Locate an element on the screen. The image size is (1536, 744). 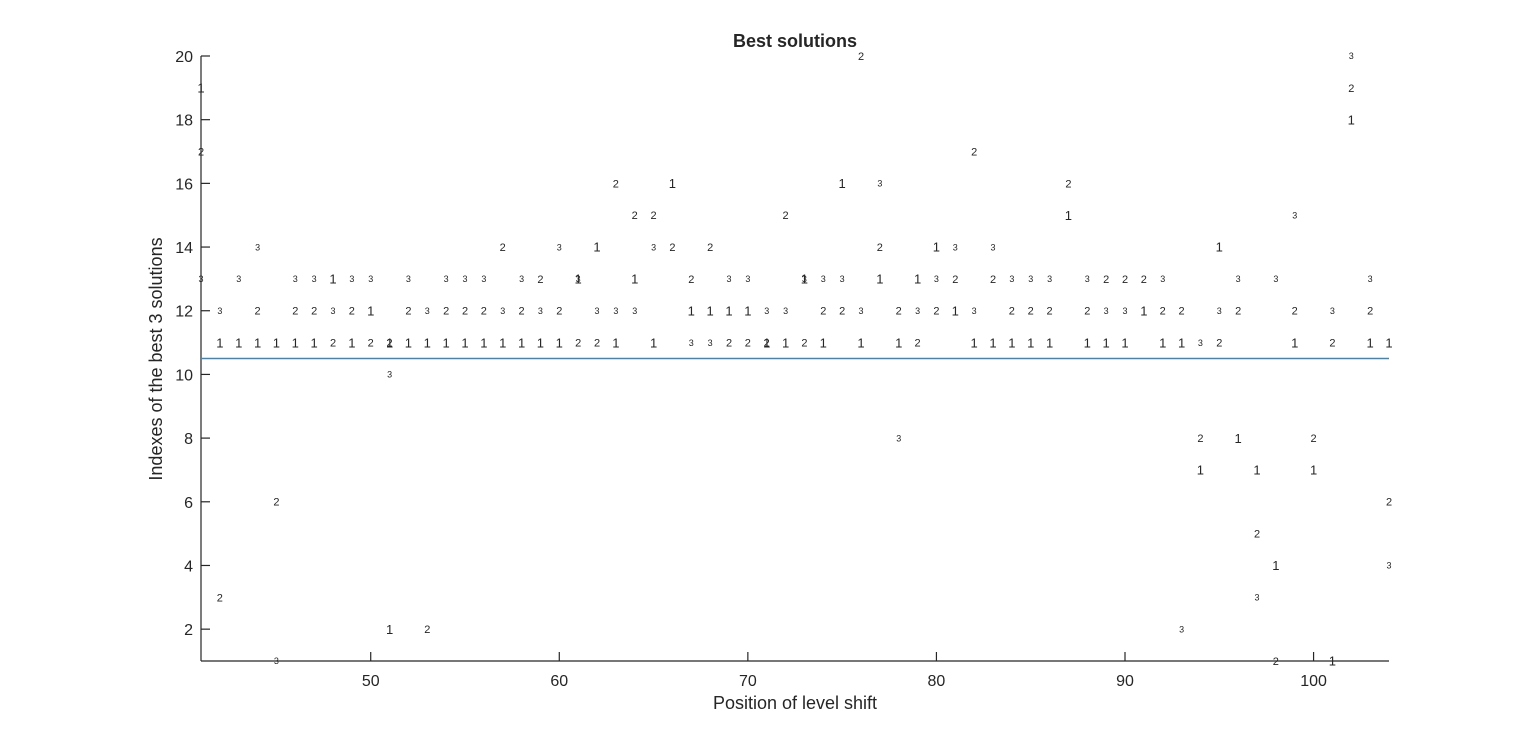
x-tick-label: 60 is located at coordinates (559, 681).